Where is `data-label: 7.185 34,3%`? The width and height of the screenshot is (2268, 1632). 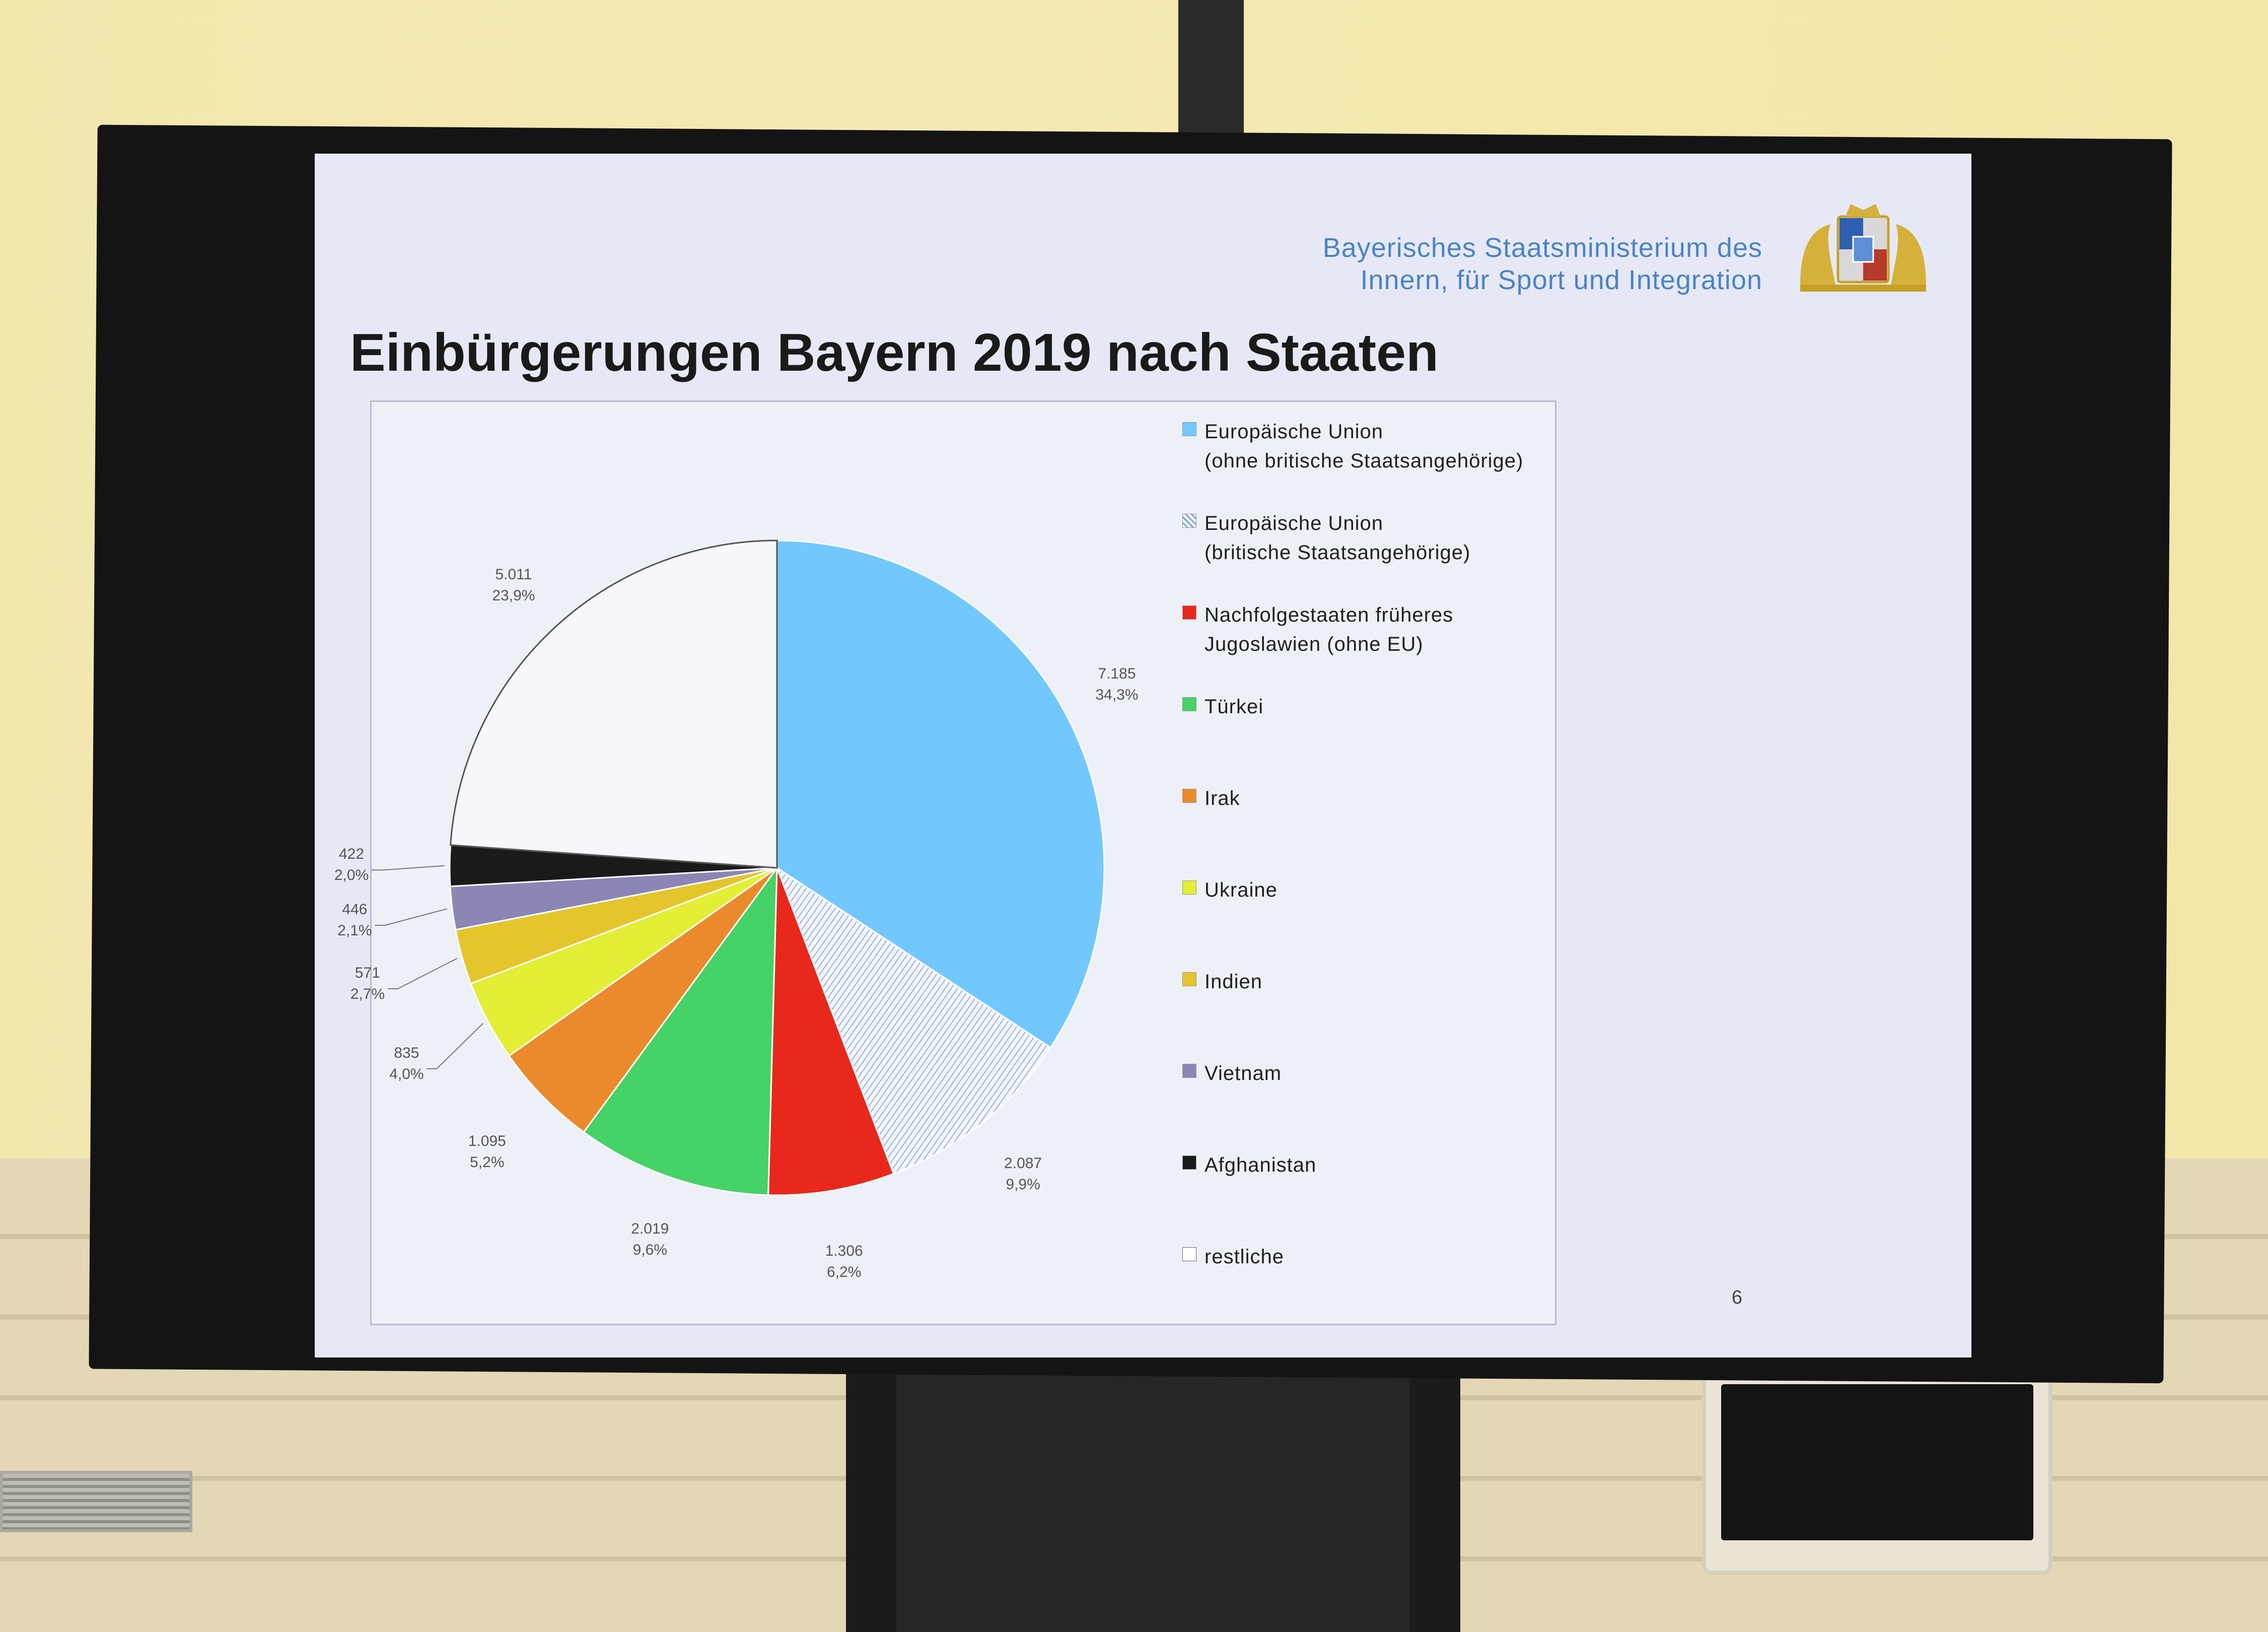
data-label: 7.185 34,3% is located at coordinates (1117, 684).